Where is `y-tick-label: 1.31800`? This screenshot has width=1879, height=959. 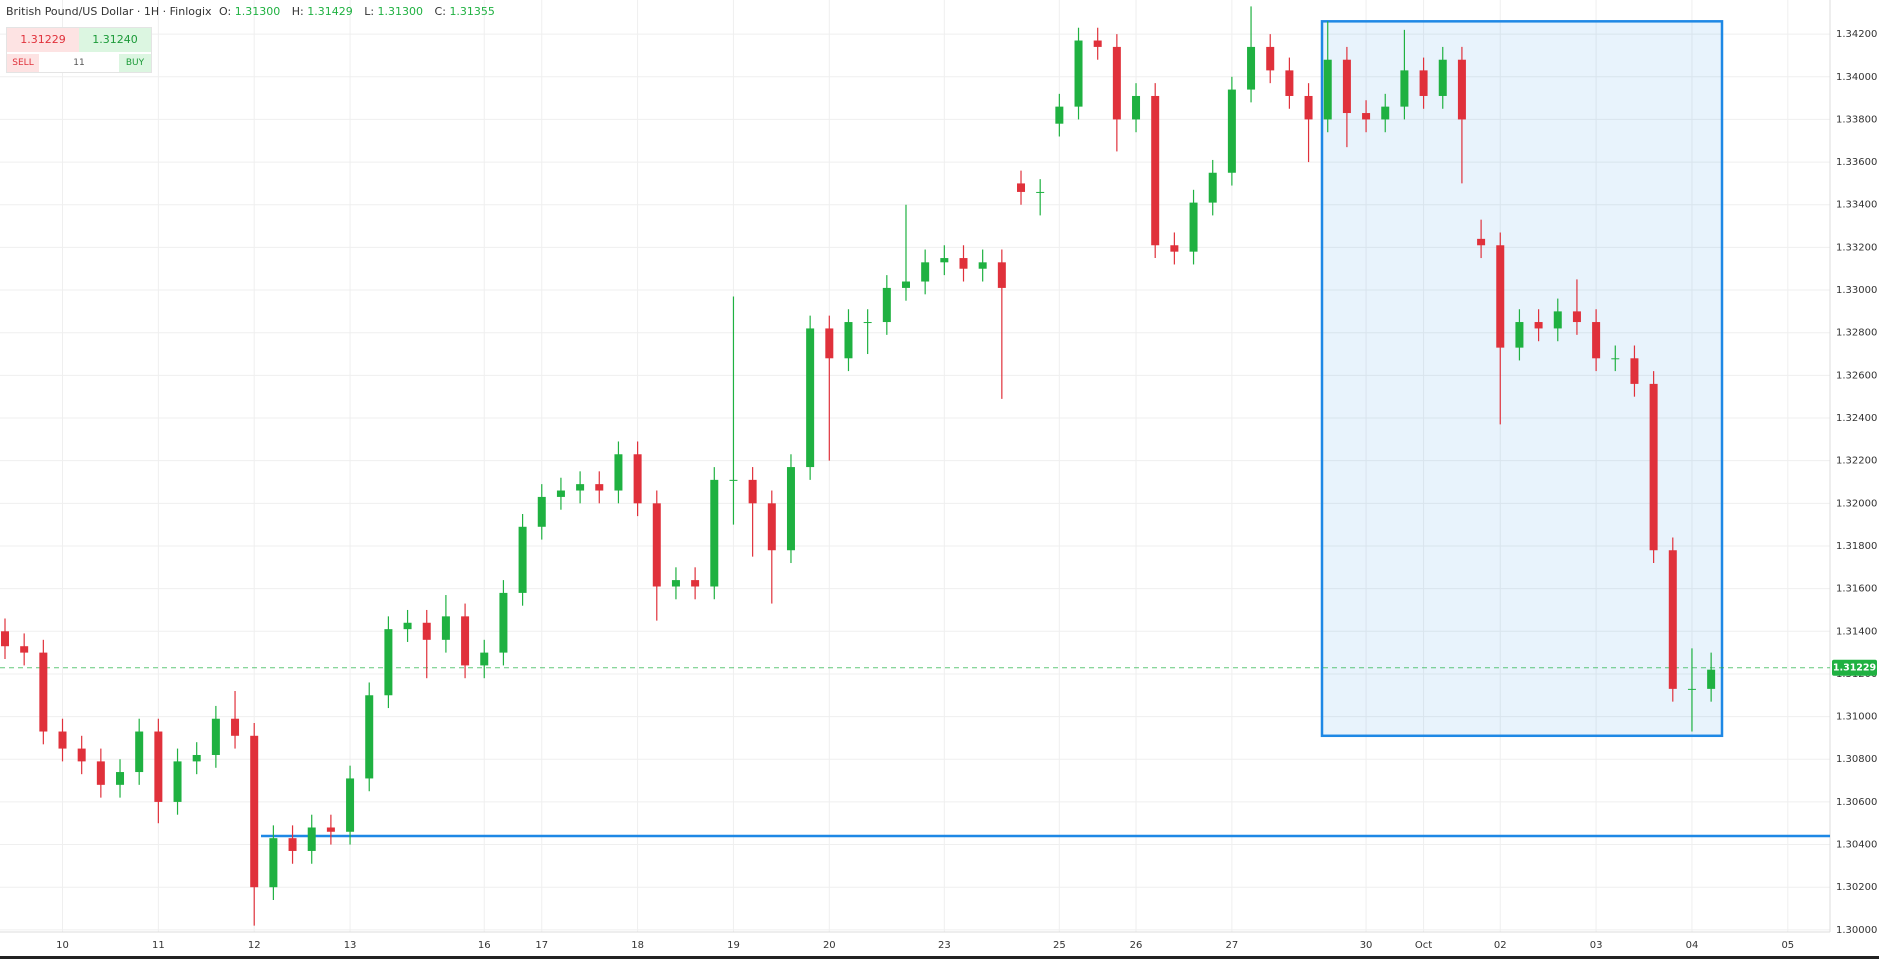 y-tick-label: 1.31800 is located at coordinates (1856, 546).